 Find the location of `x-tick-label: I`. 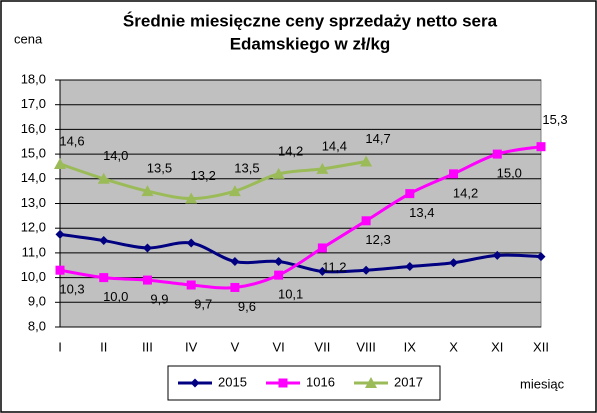

x-tick-label: I is located at coordinates (60, 346).